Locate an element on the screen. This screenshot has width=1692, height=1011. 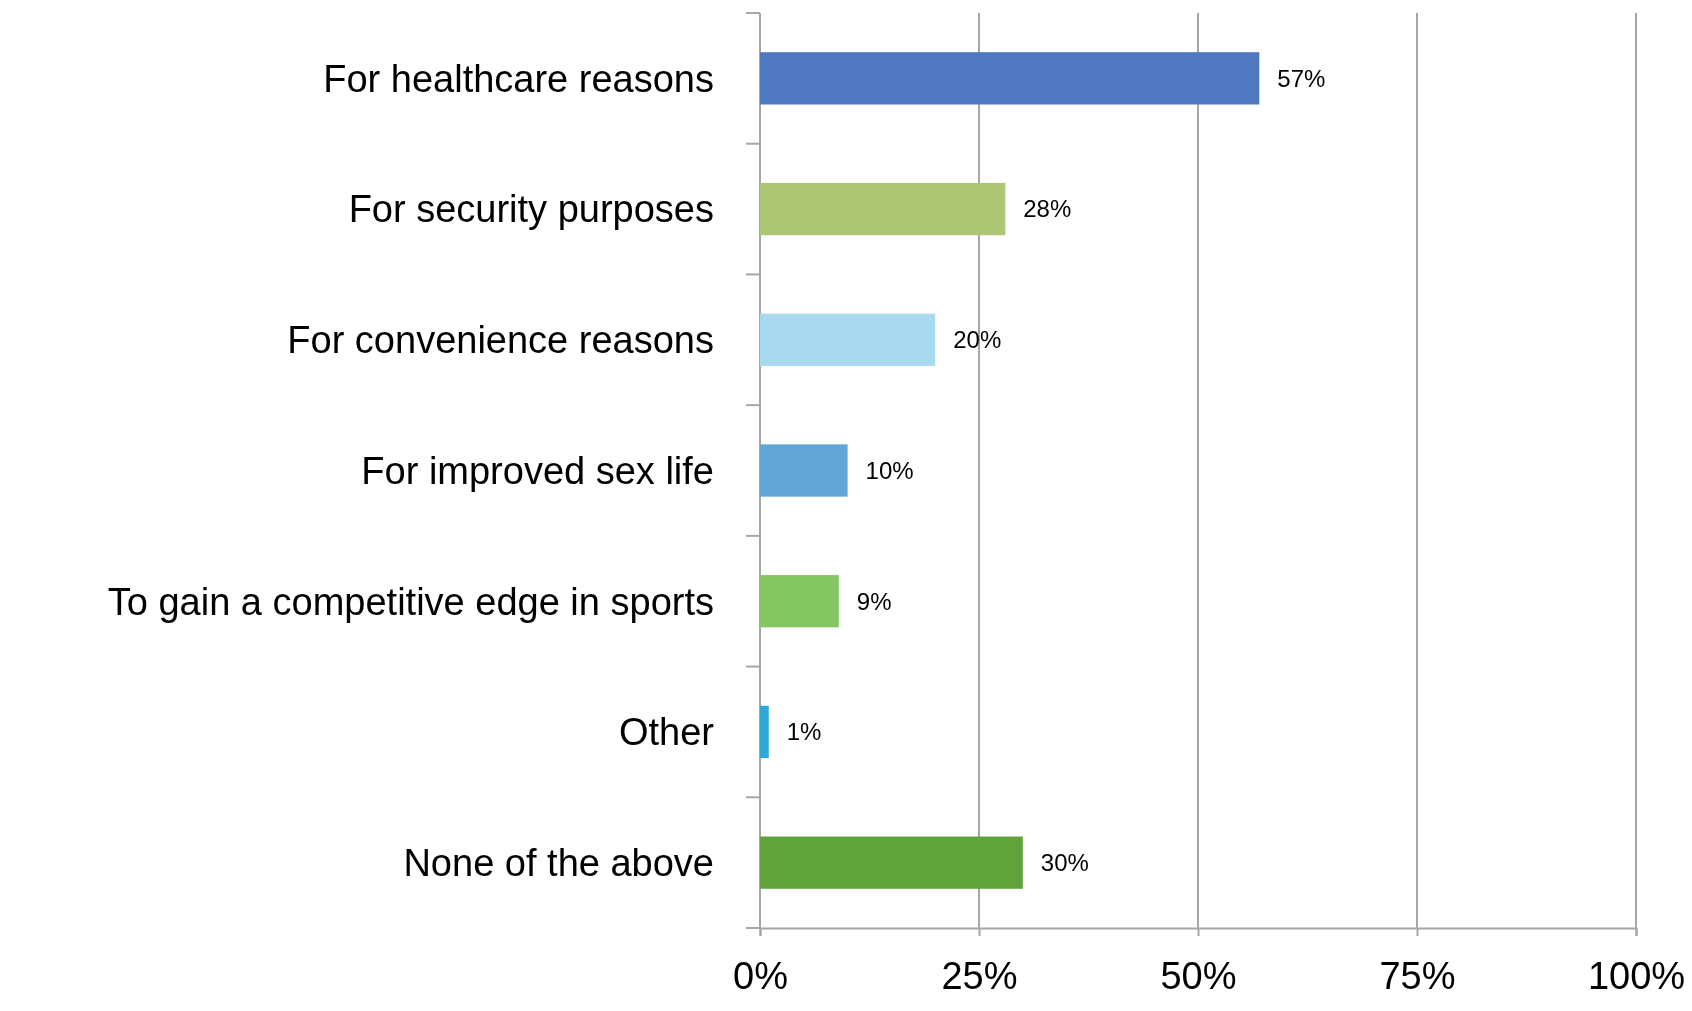
data-label: 28% is located at coordinates (1047, 209).